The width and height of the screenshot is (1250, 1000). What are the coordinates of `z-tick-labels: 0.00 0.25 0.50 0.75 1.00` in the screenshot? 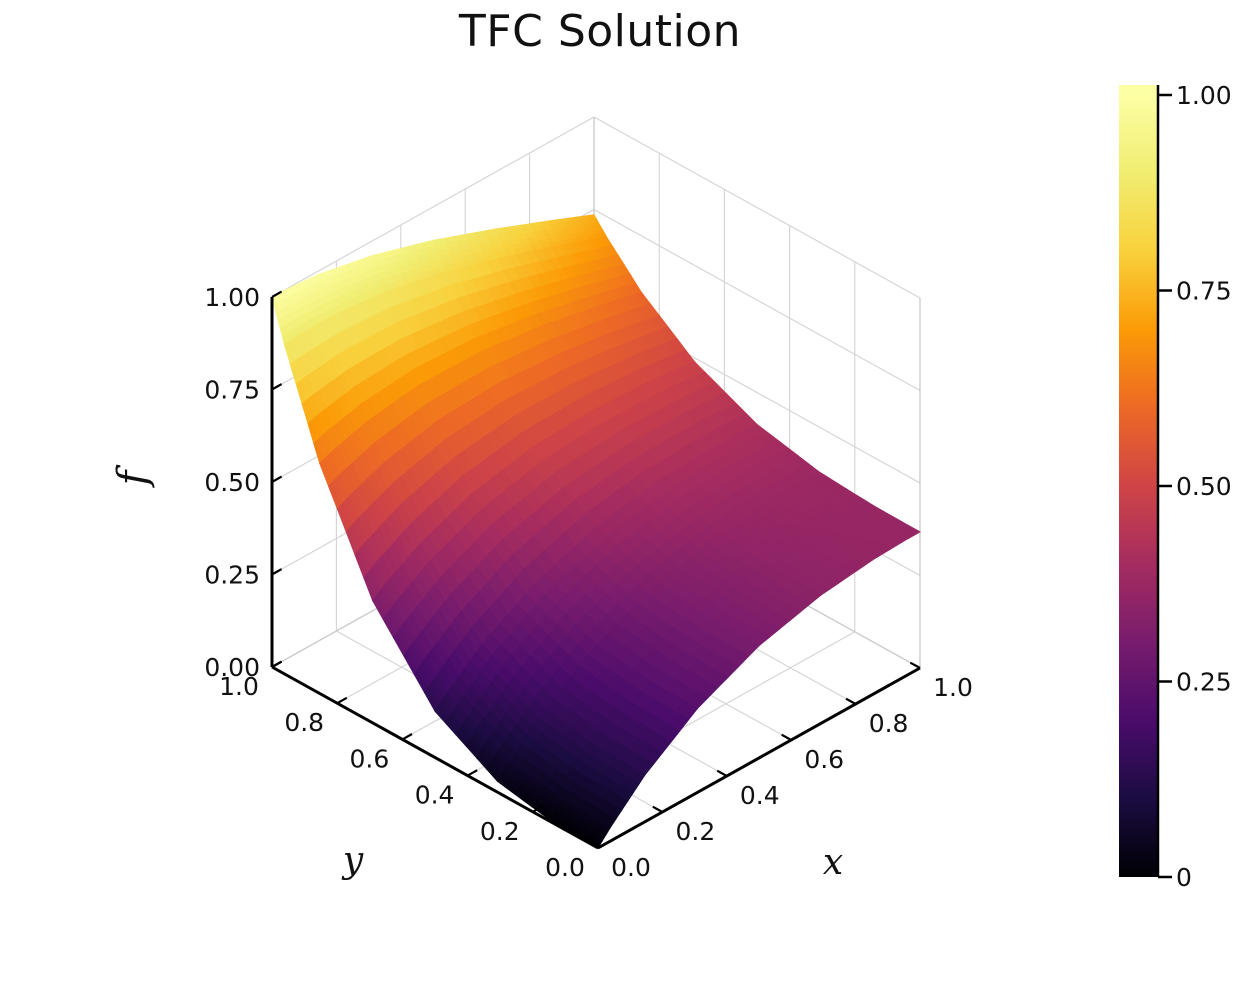 It's located at (232, 482).